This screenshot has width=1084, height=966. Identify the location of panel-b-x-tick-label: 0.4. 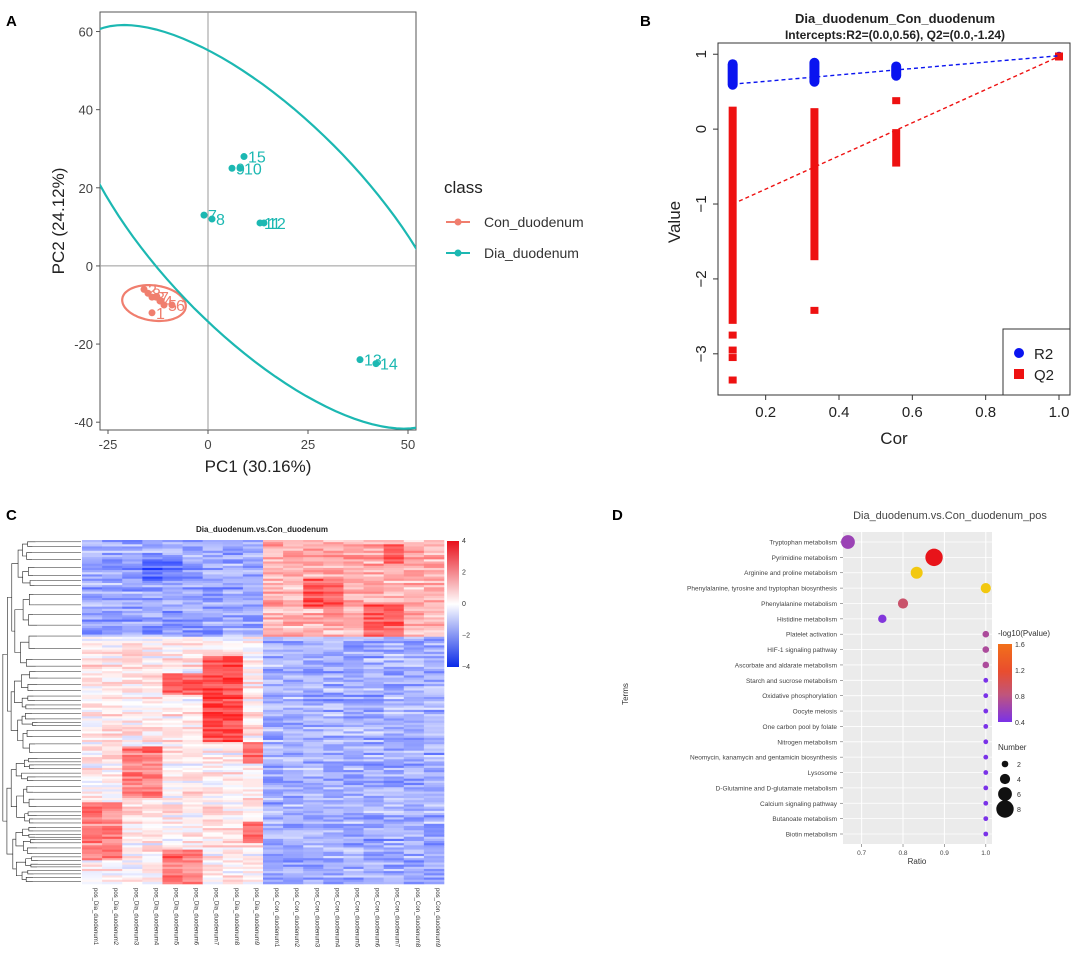
(839, 412).